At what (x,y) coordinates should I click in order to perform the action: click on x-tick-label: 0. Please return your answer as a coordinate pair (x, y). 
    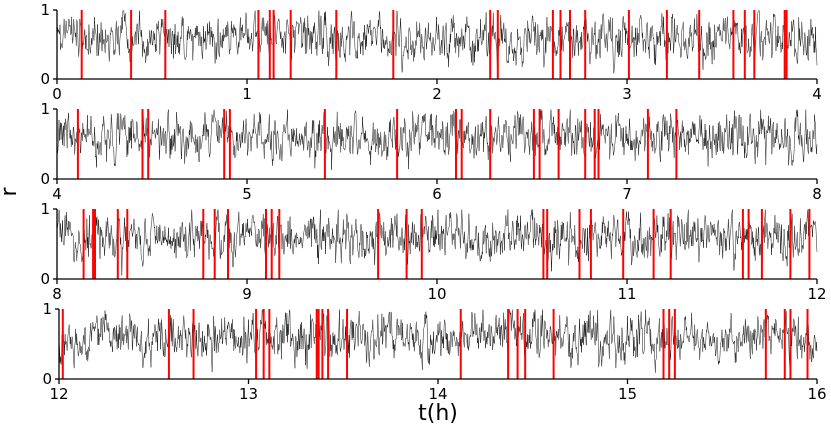
    Looking at the image, I should click on (57, 94).